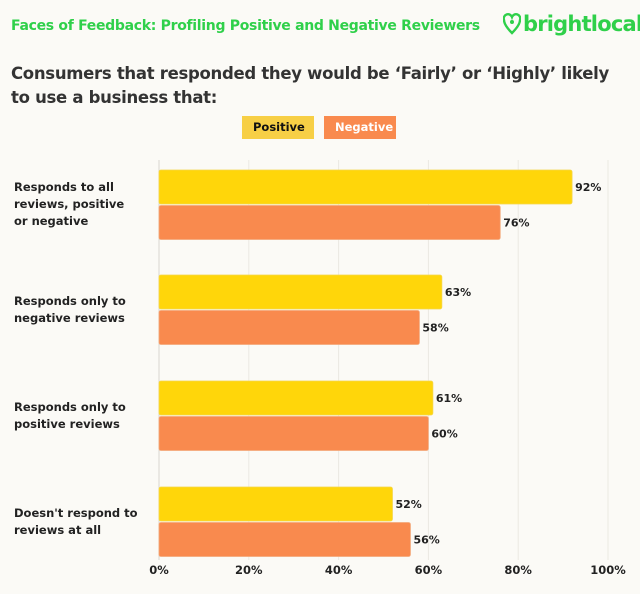 This screenshot has width=640, height=594. I want to click on value-label: 56%, so click(426, 540).